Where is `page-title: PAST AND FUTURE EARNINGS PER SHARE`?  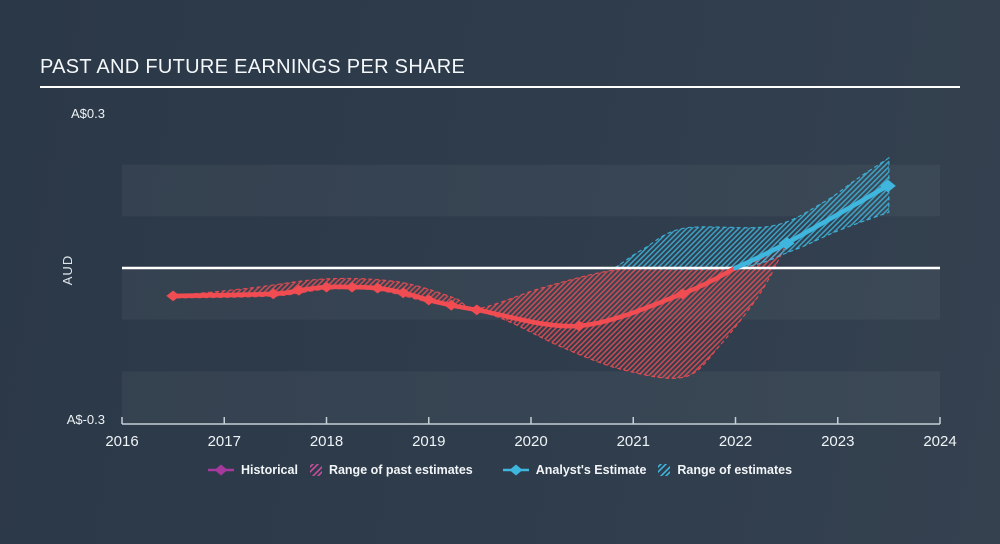 page-title: PAST AND FUTURE EARNINGS PER SHARE is located at coordinates (253, 67).